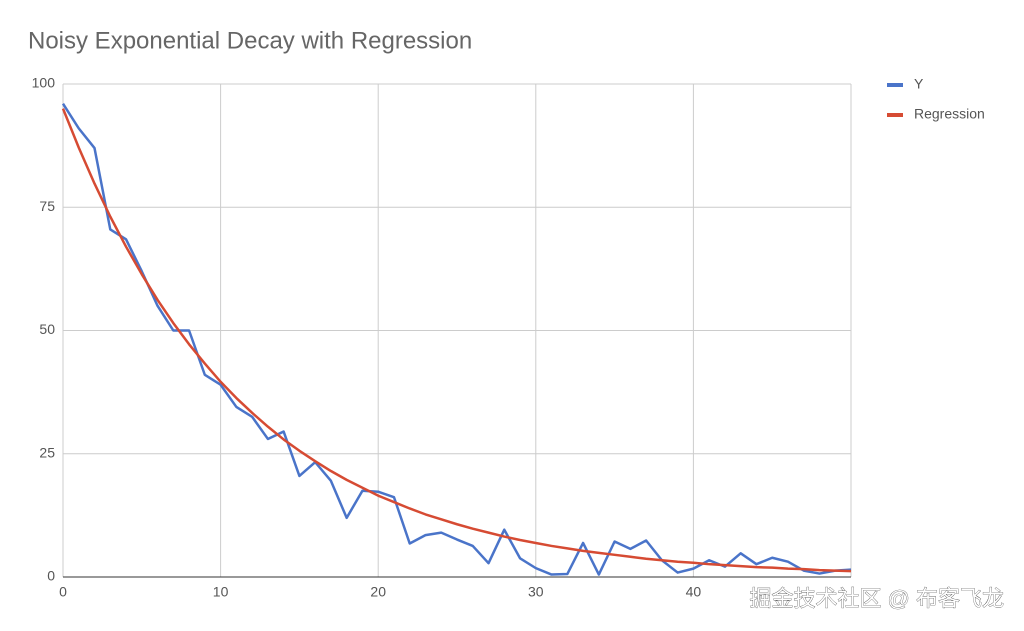 This screenshot has width=1024, height=631. I want to click on x-tick-label: 0, so click(63, 592).